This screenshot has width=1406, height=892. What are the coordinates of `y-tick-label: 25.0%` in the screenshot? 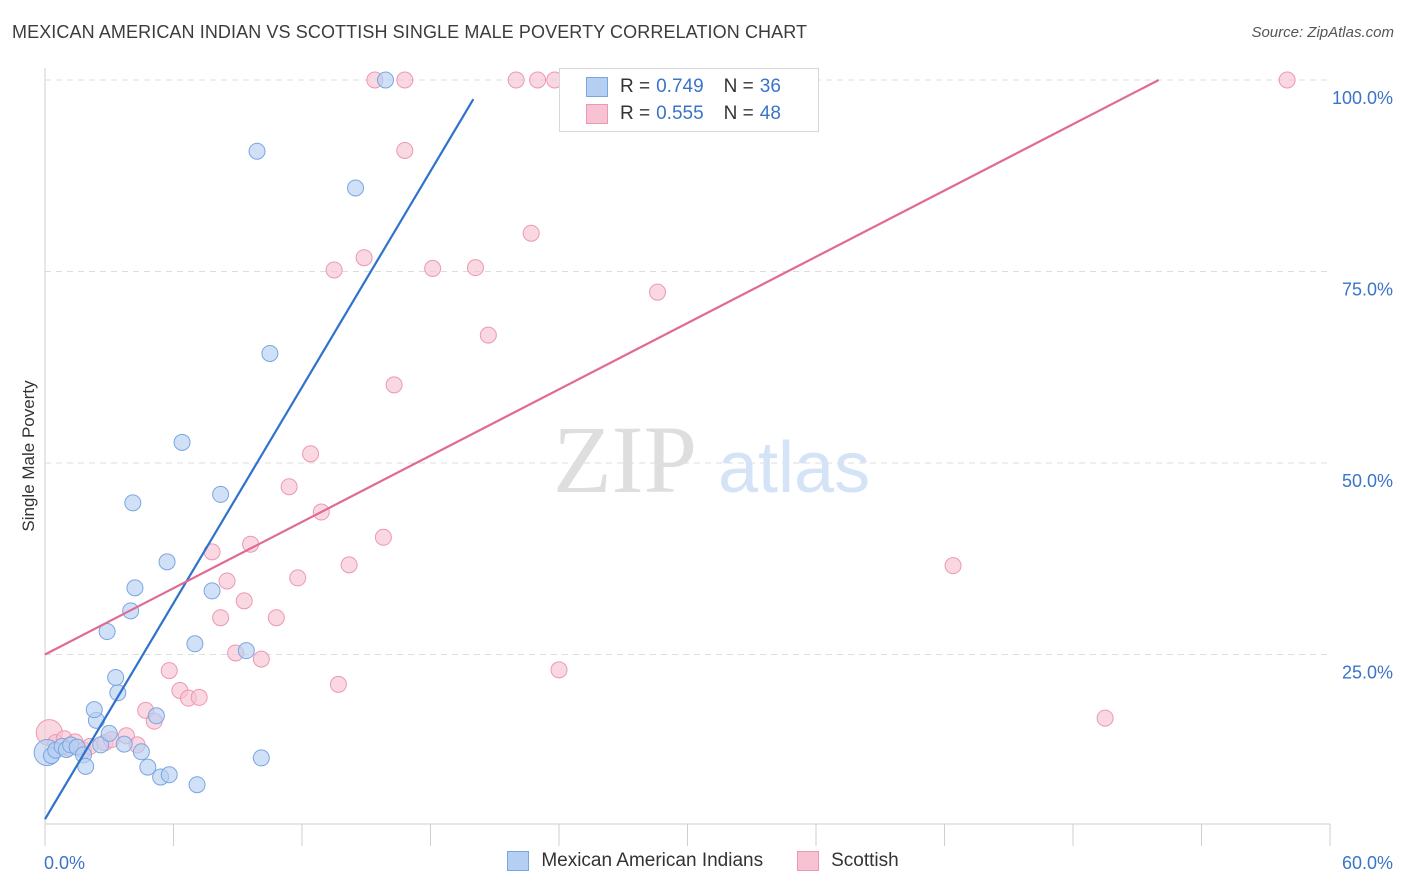 It's located at (1367, 673).